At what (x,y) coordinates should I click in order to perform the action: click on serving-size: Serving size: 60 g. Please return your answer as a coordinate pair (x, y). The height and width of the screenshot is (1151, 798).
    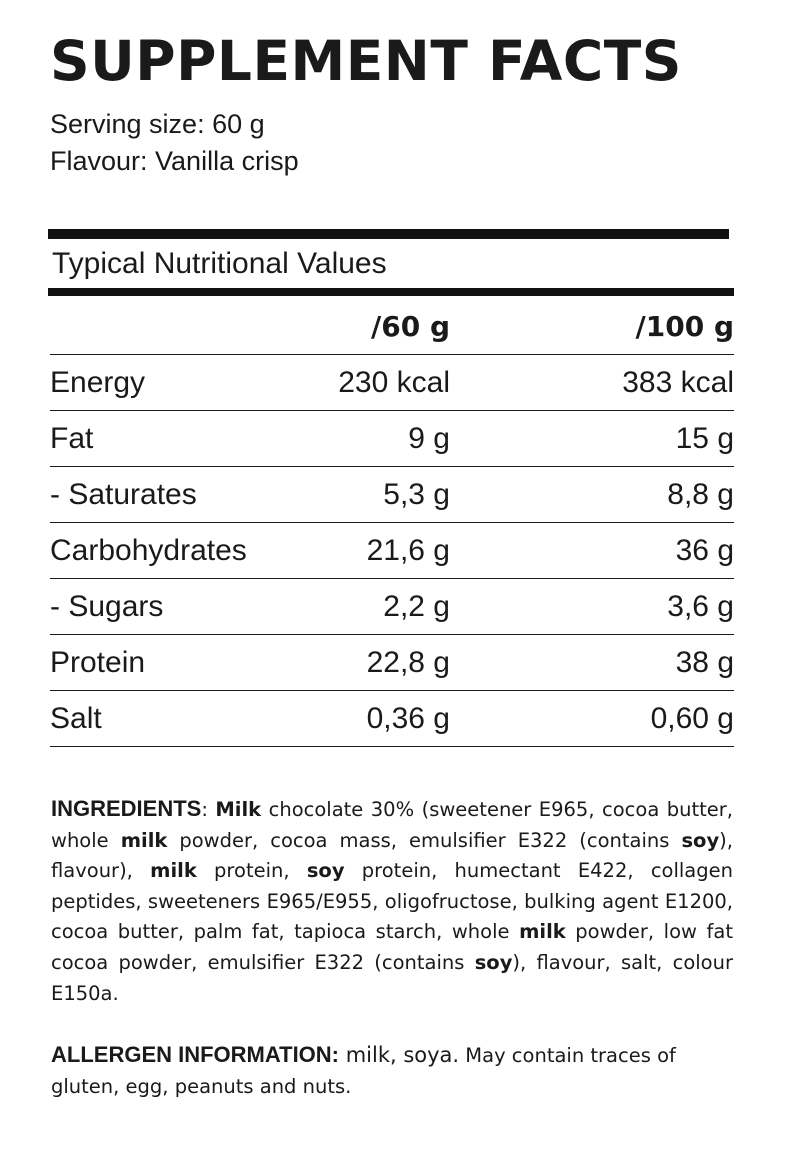
    Looking at the image, I should click on (157, 124).